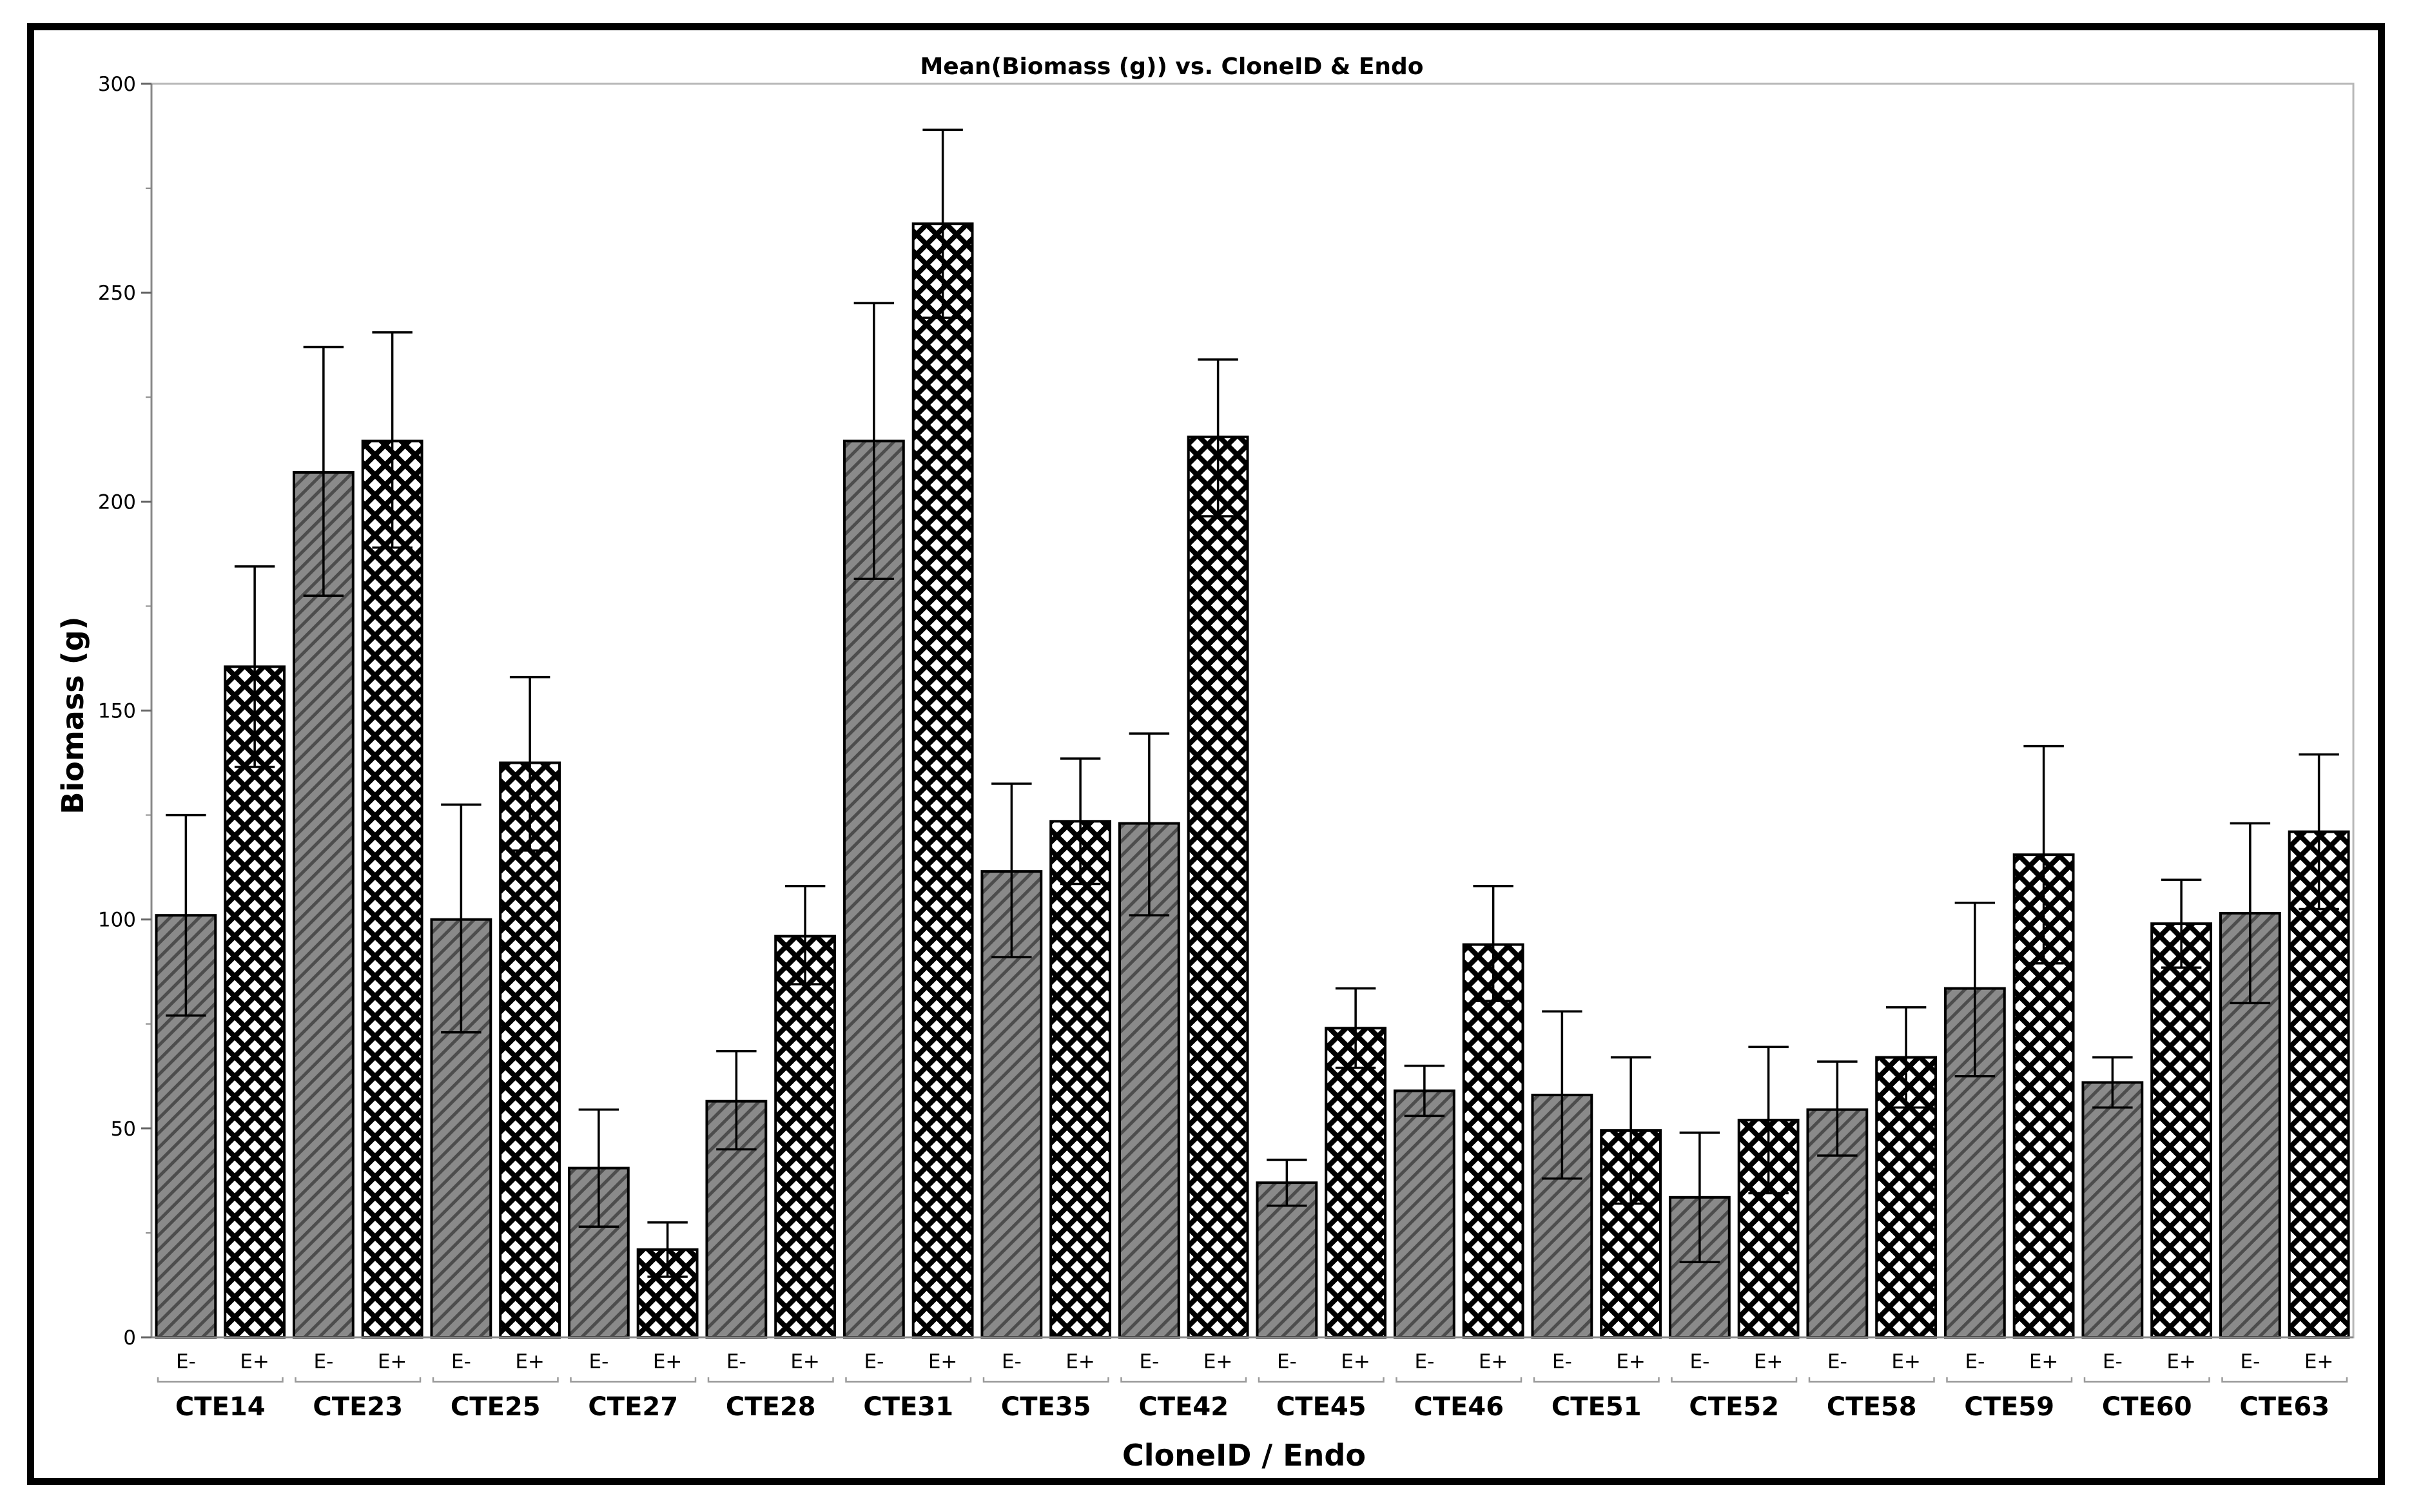 This screenshot has width=2412, height=1512. I want to click on bar-cte14-e-plus, so click(255, 1002).